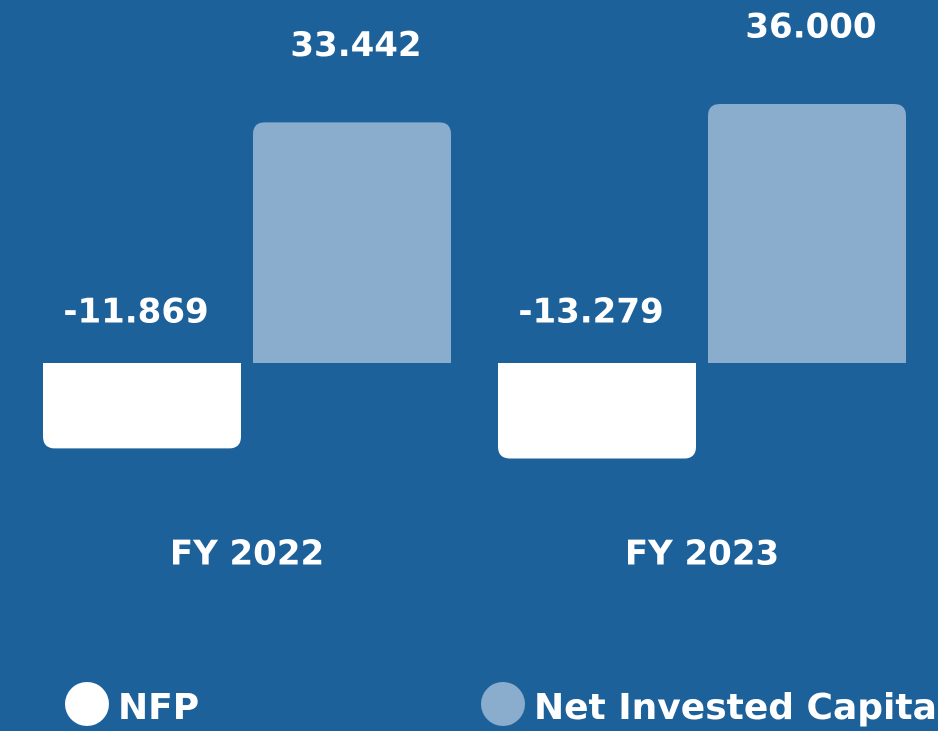 This screenshot has width=938, height=731. I want to click on x-tick-label: FY 2022, so click(247, 554).